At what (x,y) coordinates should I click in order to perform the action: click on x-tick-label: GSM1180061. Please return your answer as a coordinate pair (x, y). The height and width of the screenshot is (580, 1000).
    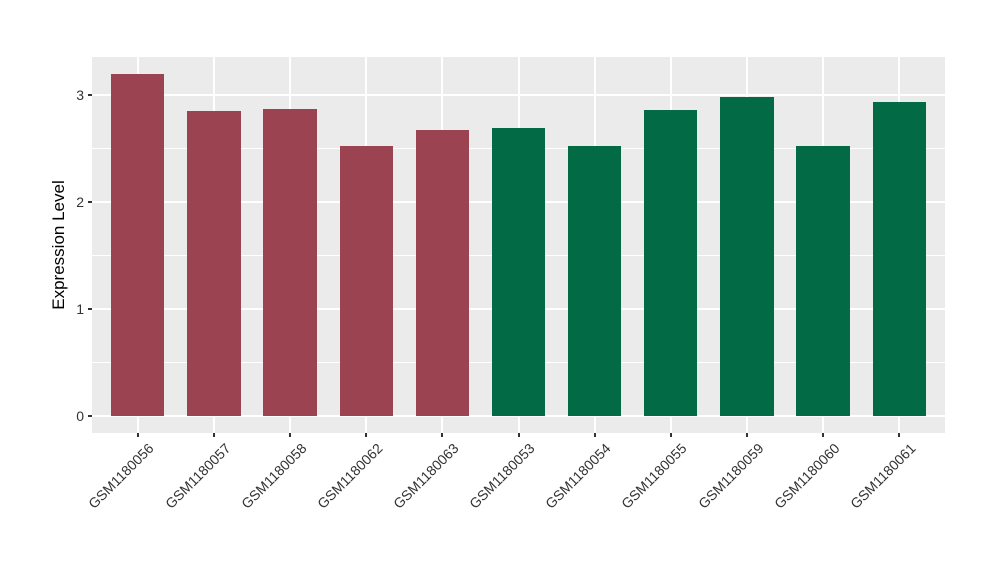
    Looking at the image, I should click on (882, 476).